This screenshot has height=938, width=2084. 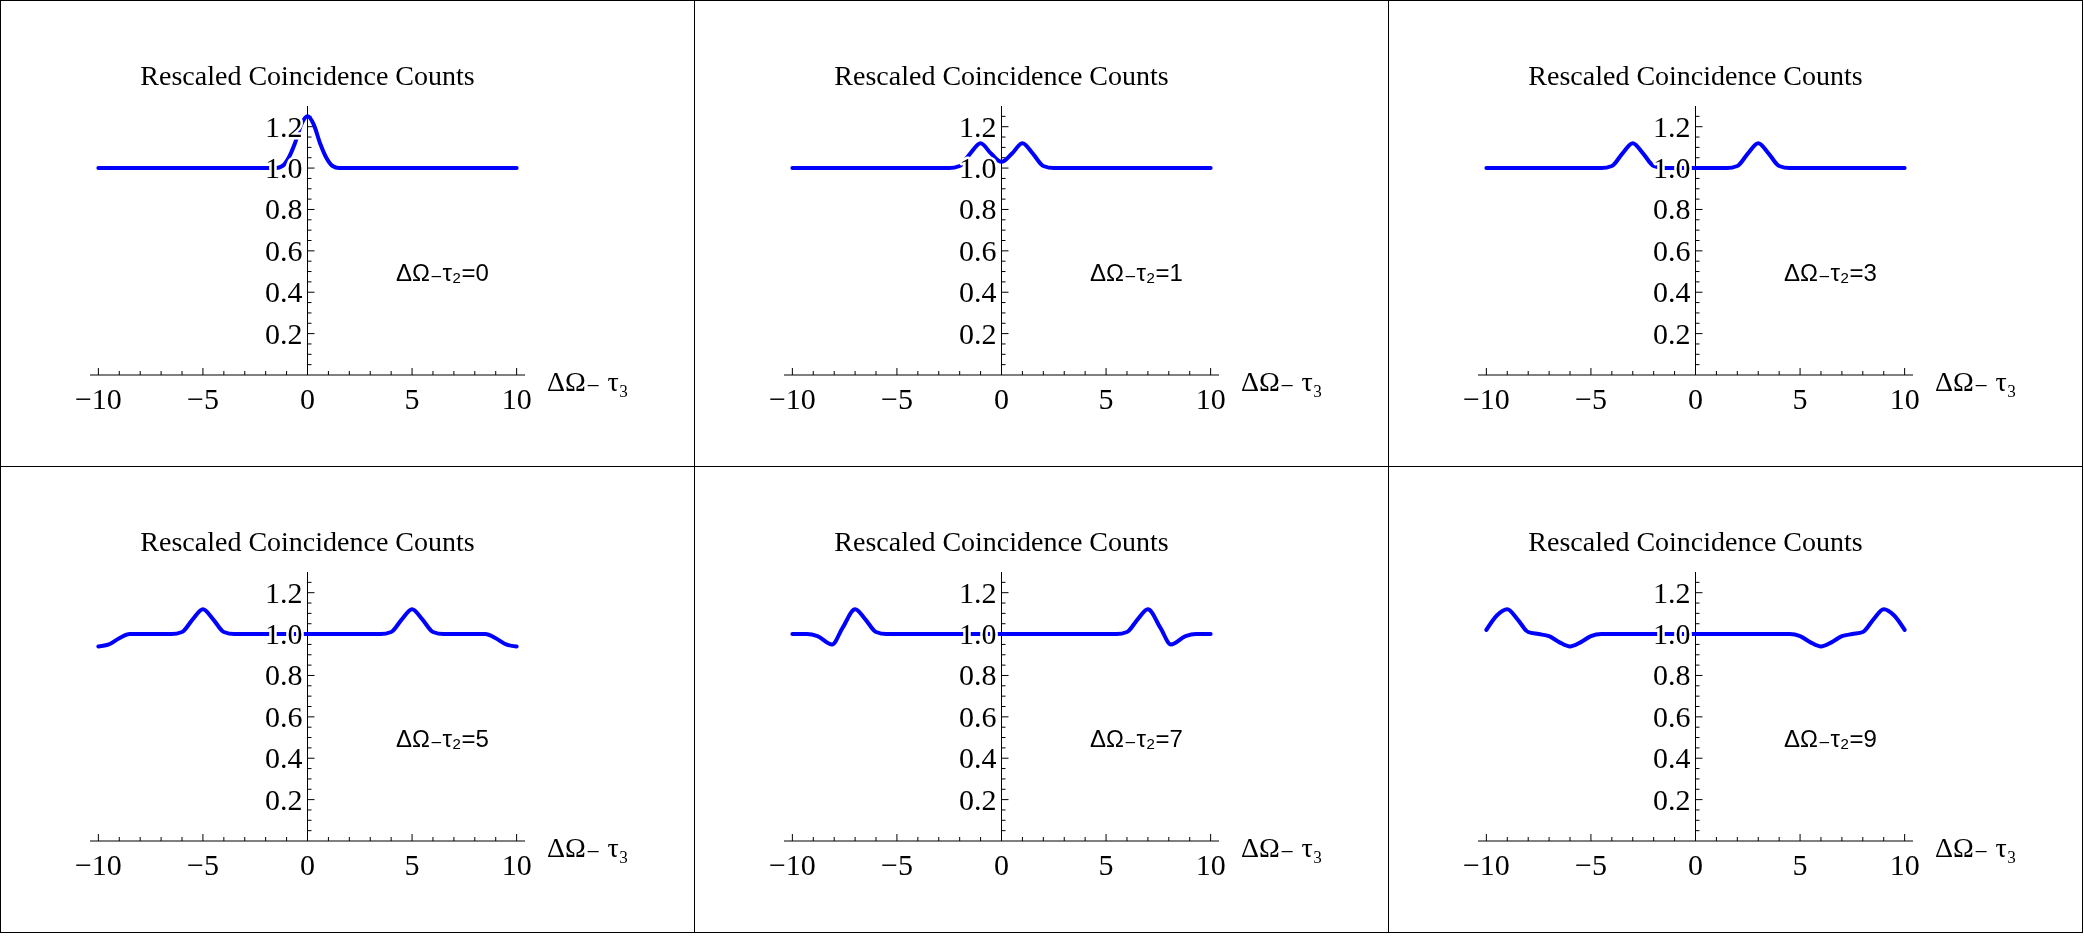 I want to click on annotation: ΔΩ₋τ₂=1, so click(x=1136, y=272).